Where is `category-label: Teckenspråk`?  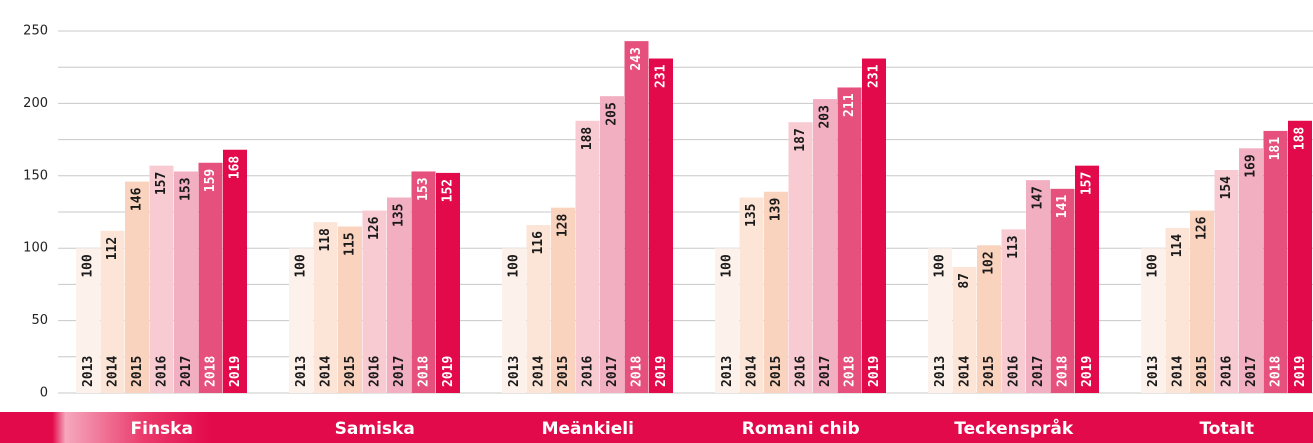 category-label: Teckenspråk is located at coordinates (1014, 428).